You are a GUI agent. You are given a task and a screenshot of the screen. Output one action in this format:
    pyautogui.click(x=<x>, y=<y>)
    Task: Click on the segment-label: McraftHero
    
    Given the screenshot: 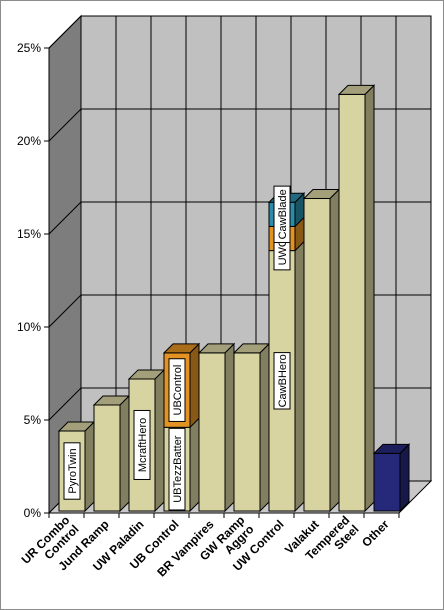 What is the action you would take?
    pyautogui.click(x=143, y=445)
    